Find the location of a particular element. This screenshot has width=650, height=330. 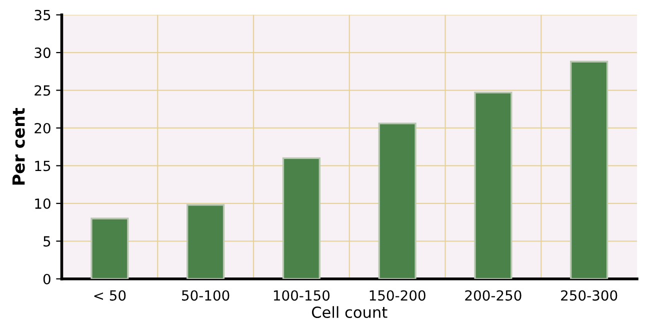

x-tick-label: < 50 is located at coordinates (110, 295).